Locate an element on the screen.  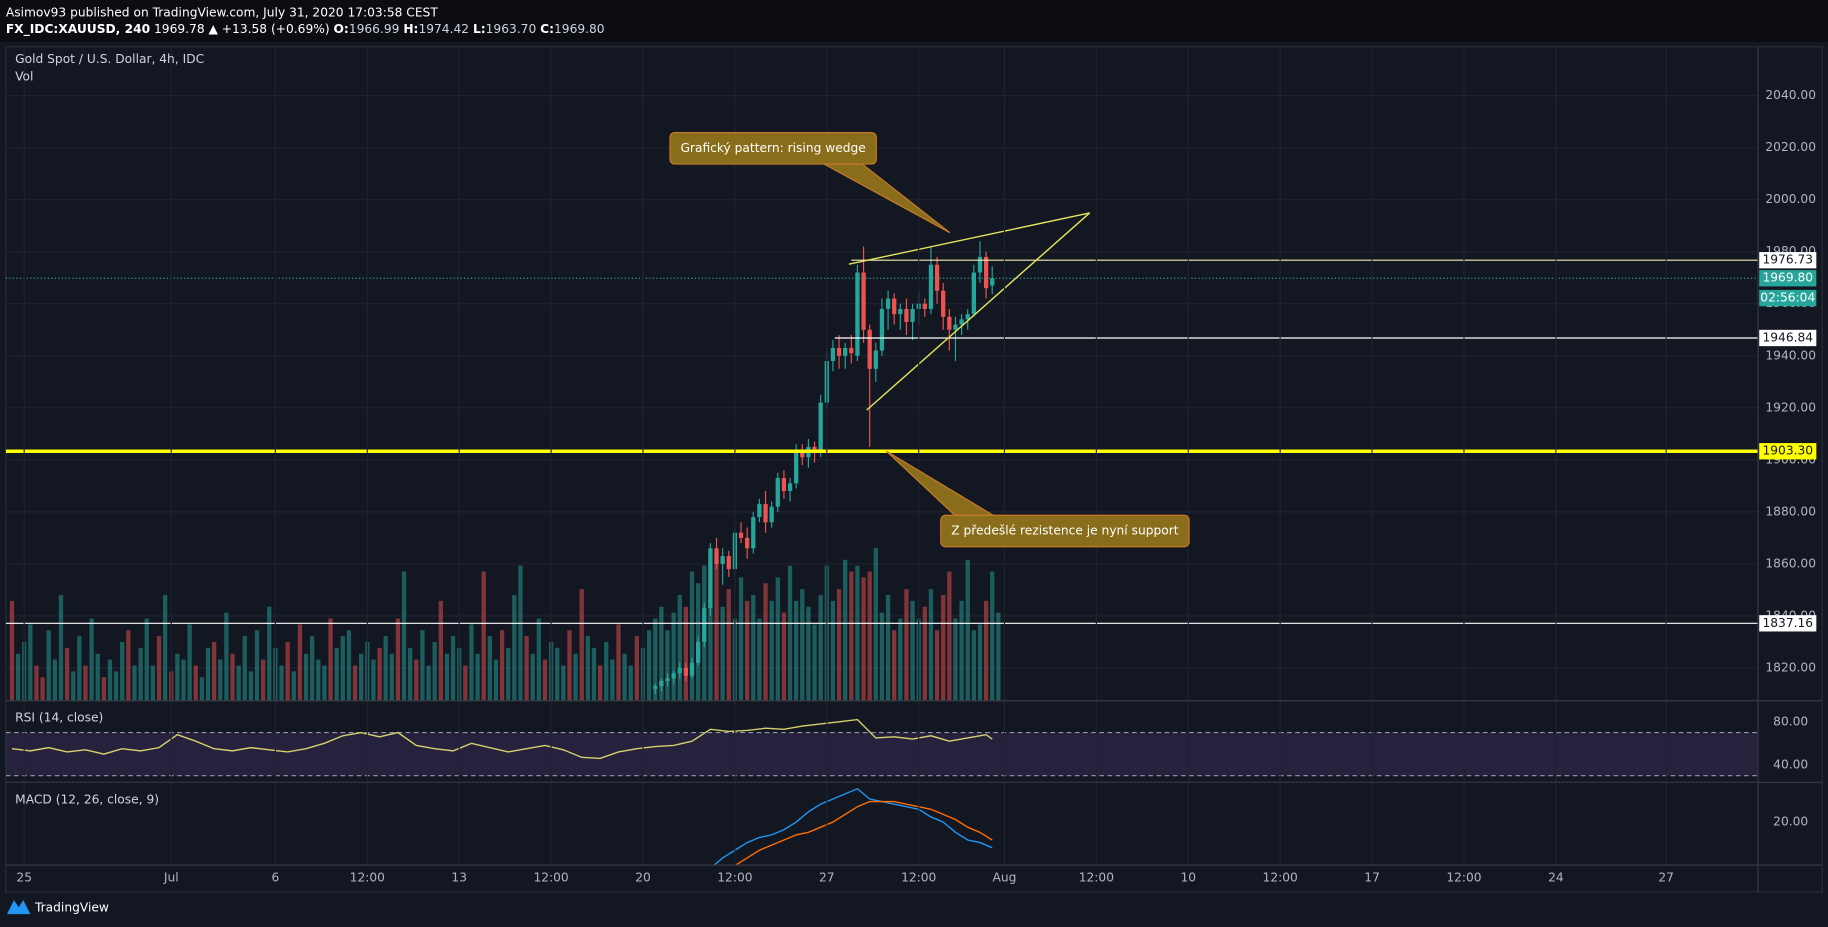
tradingview-logo: TradingView is located at coordinates (57, 907).